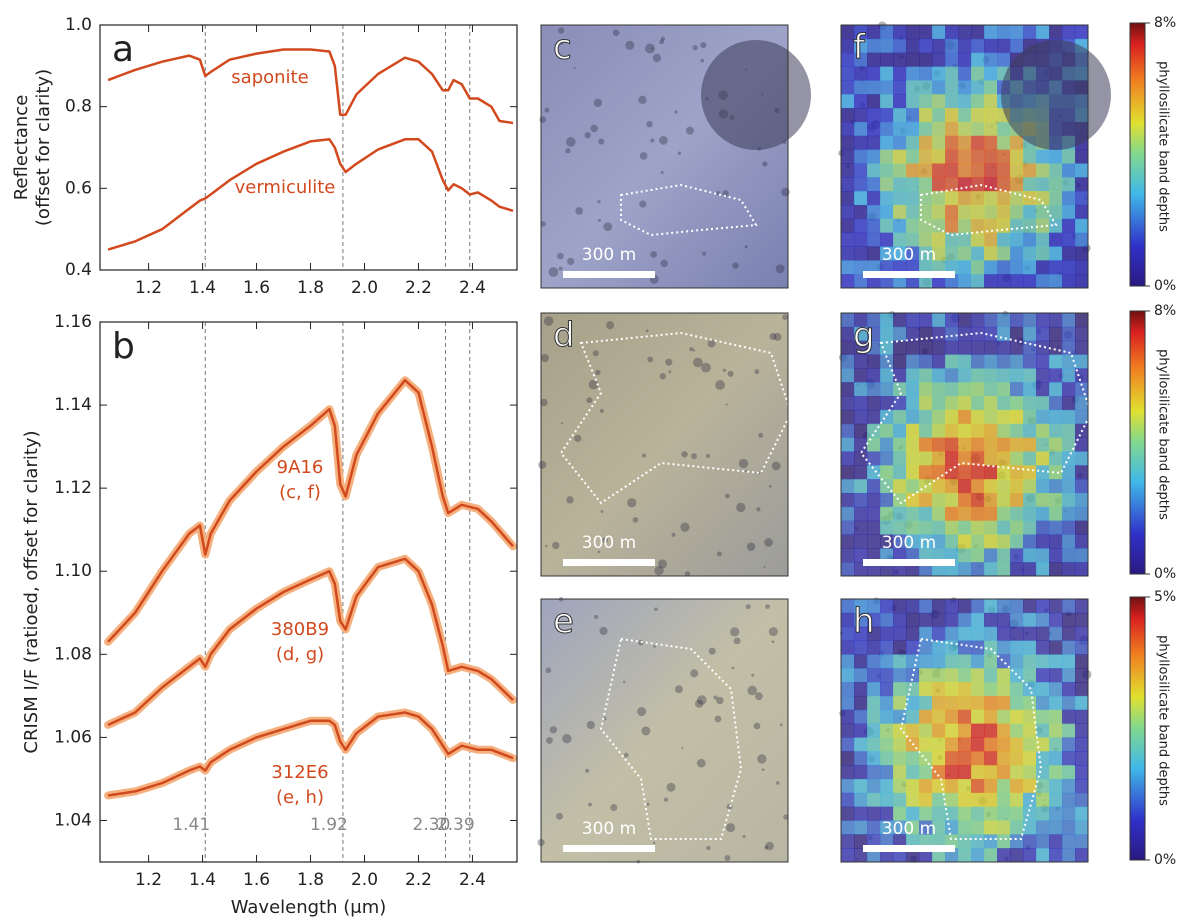 The image size is (1184, 918). Describe the element at coordinates (148, 288) in the screenshot. I see `x-tick-label: 1.2` at that location.